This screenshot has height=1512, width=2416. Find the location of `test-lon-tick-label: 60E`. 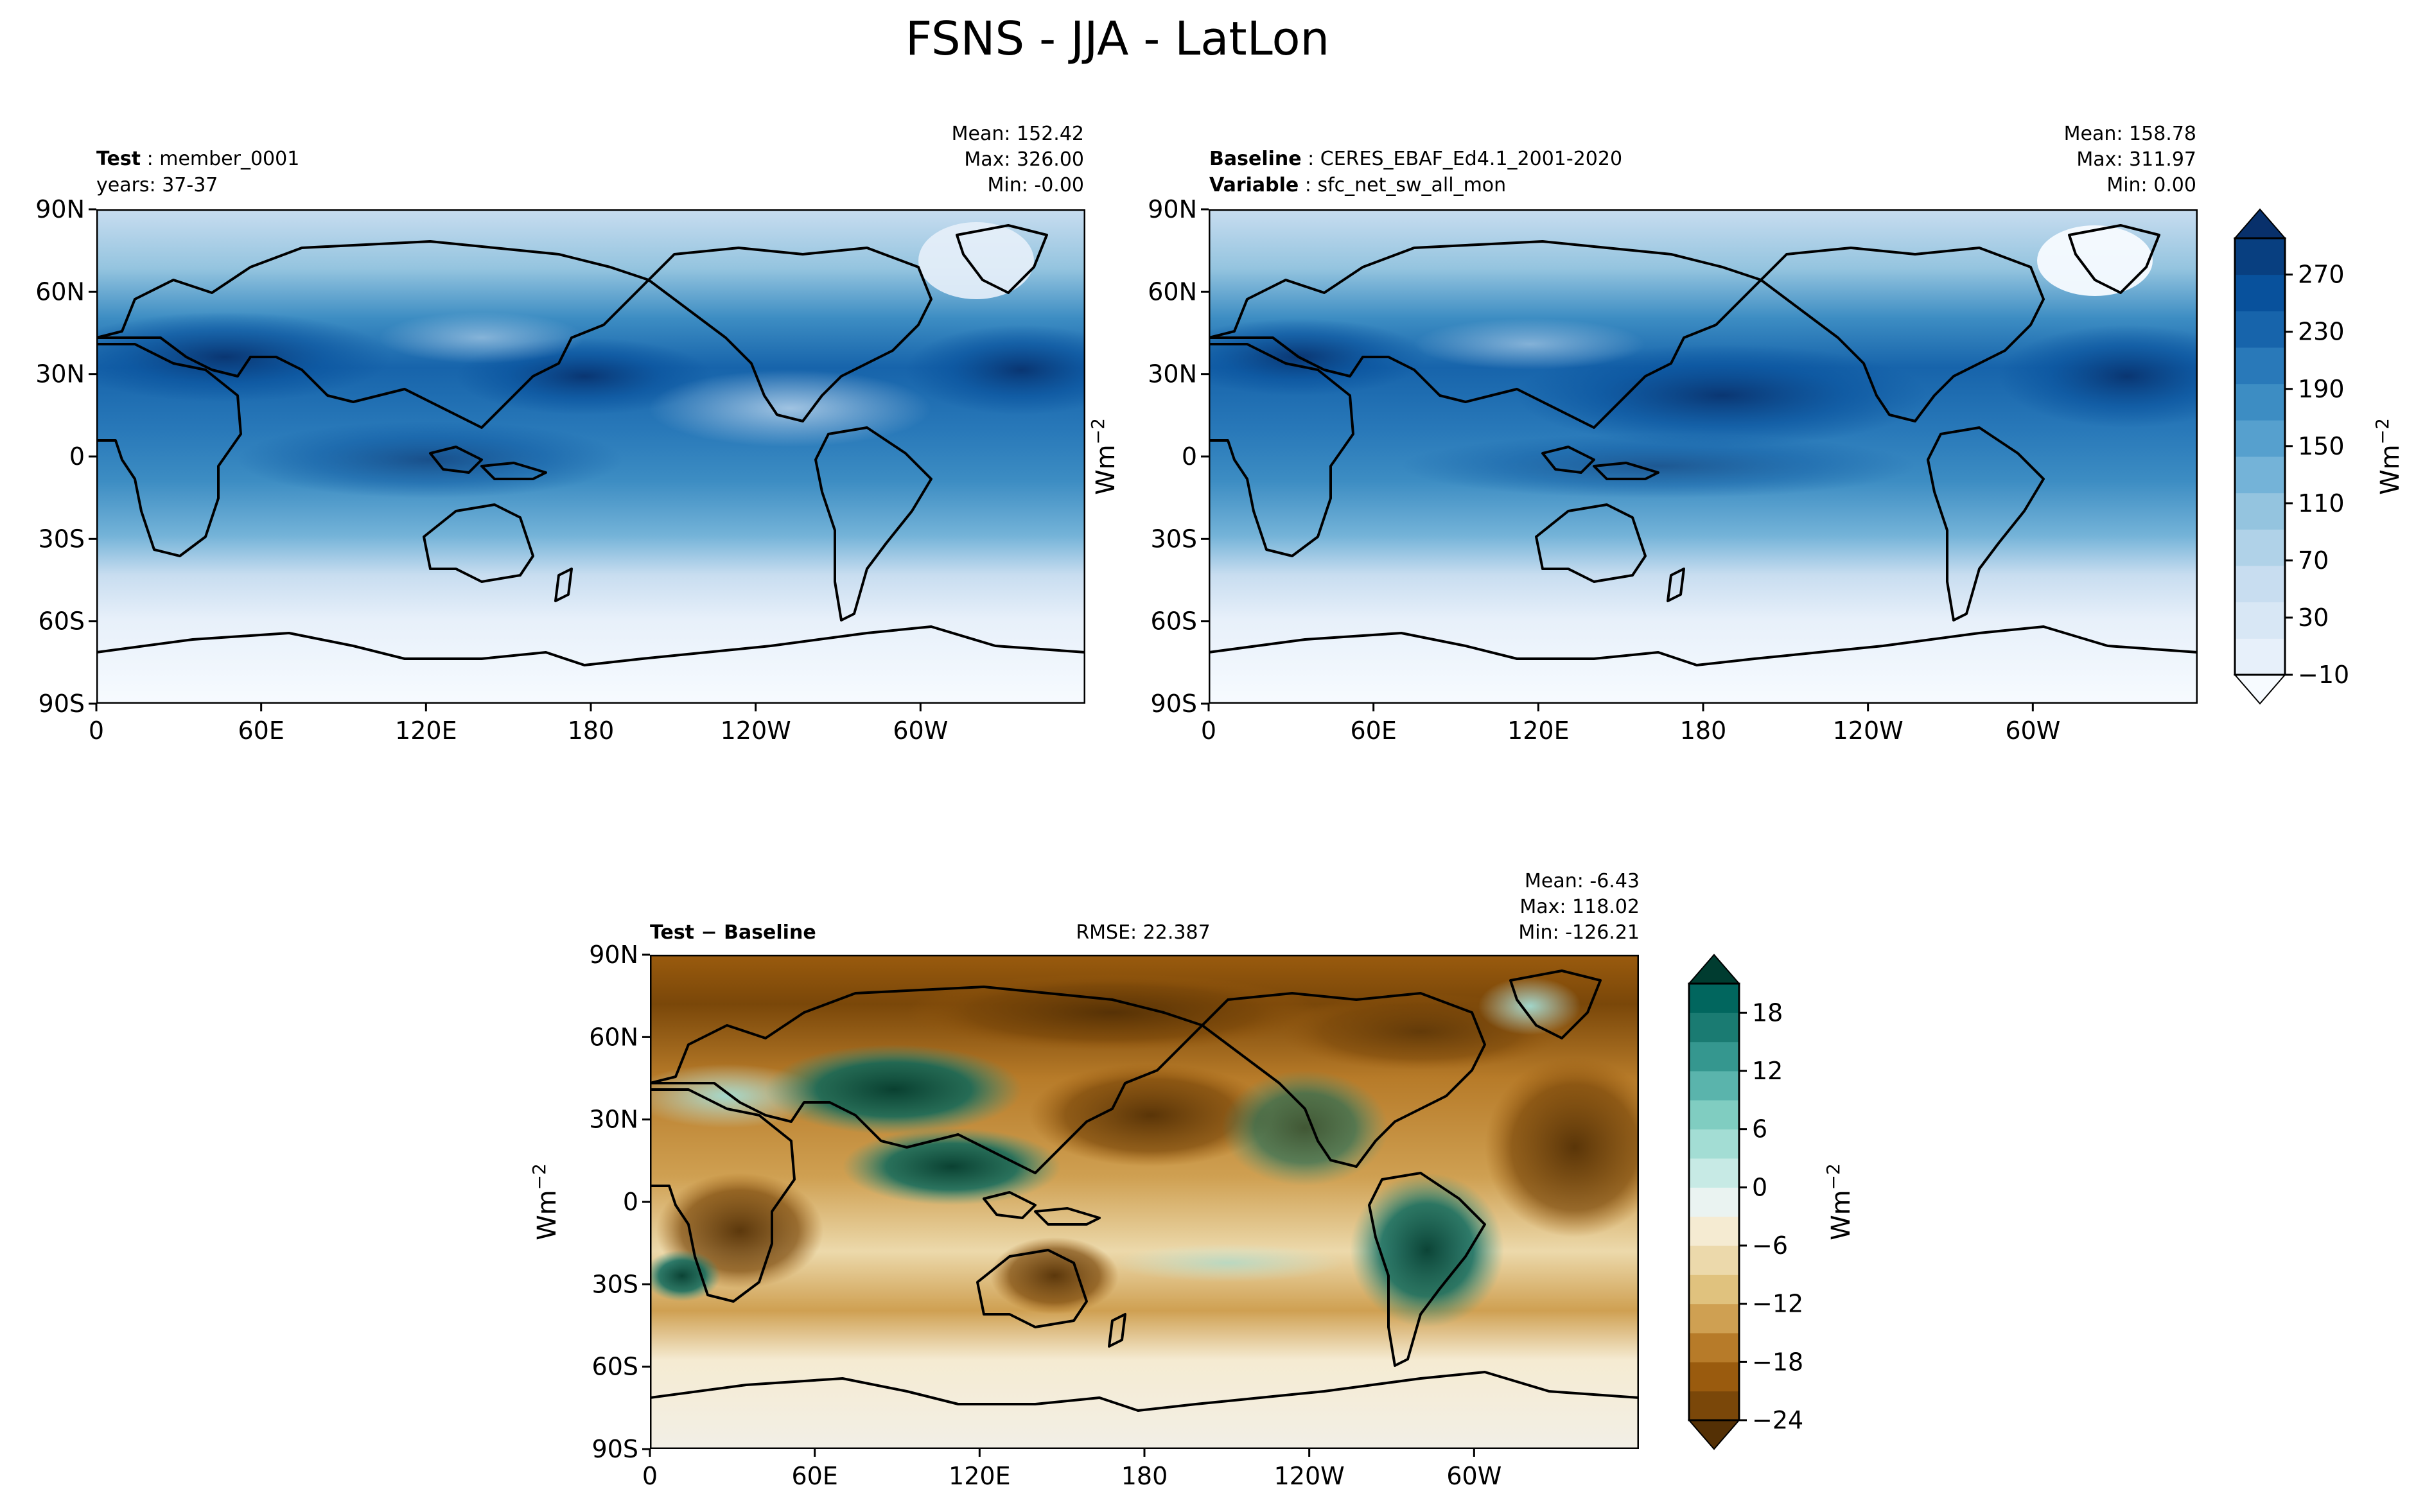

test-lon-tick-label: 60E is located at coordinates (261, 731).